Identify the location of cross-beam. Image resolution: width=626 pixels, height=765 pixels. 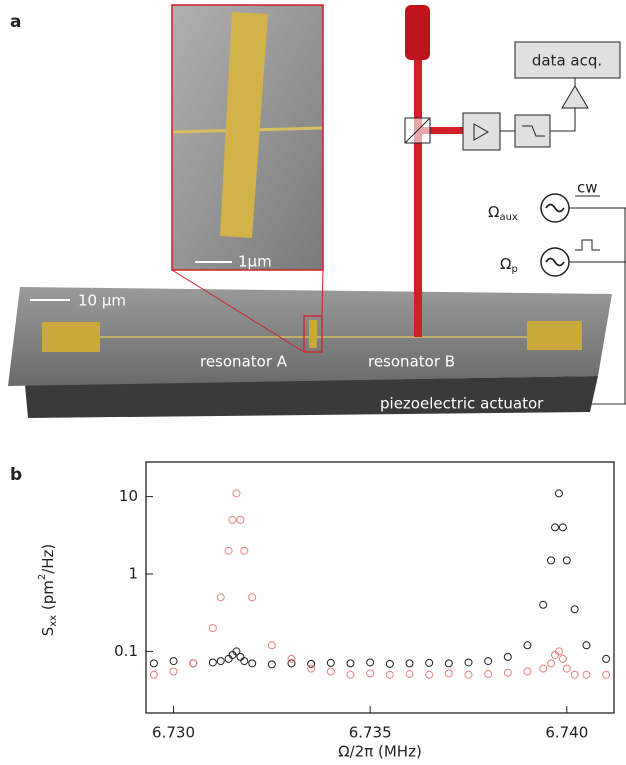
(313, 334).